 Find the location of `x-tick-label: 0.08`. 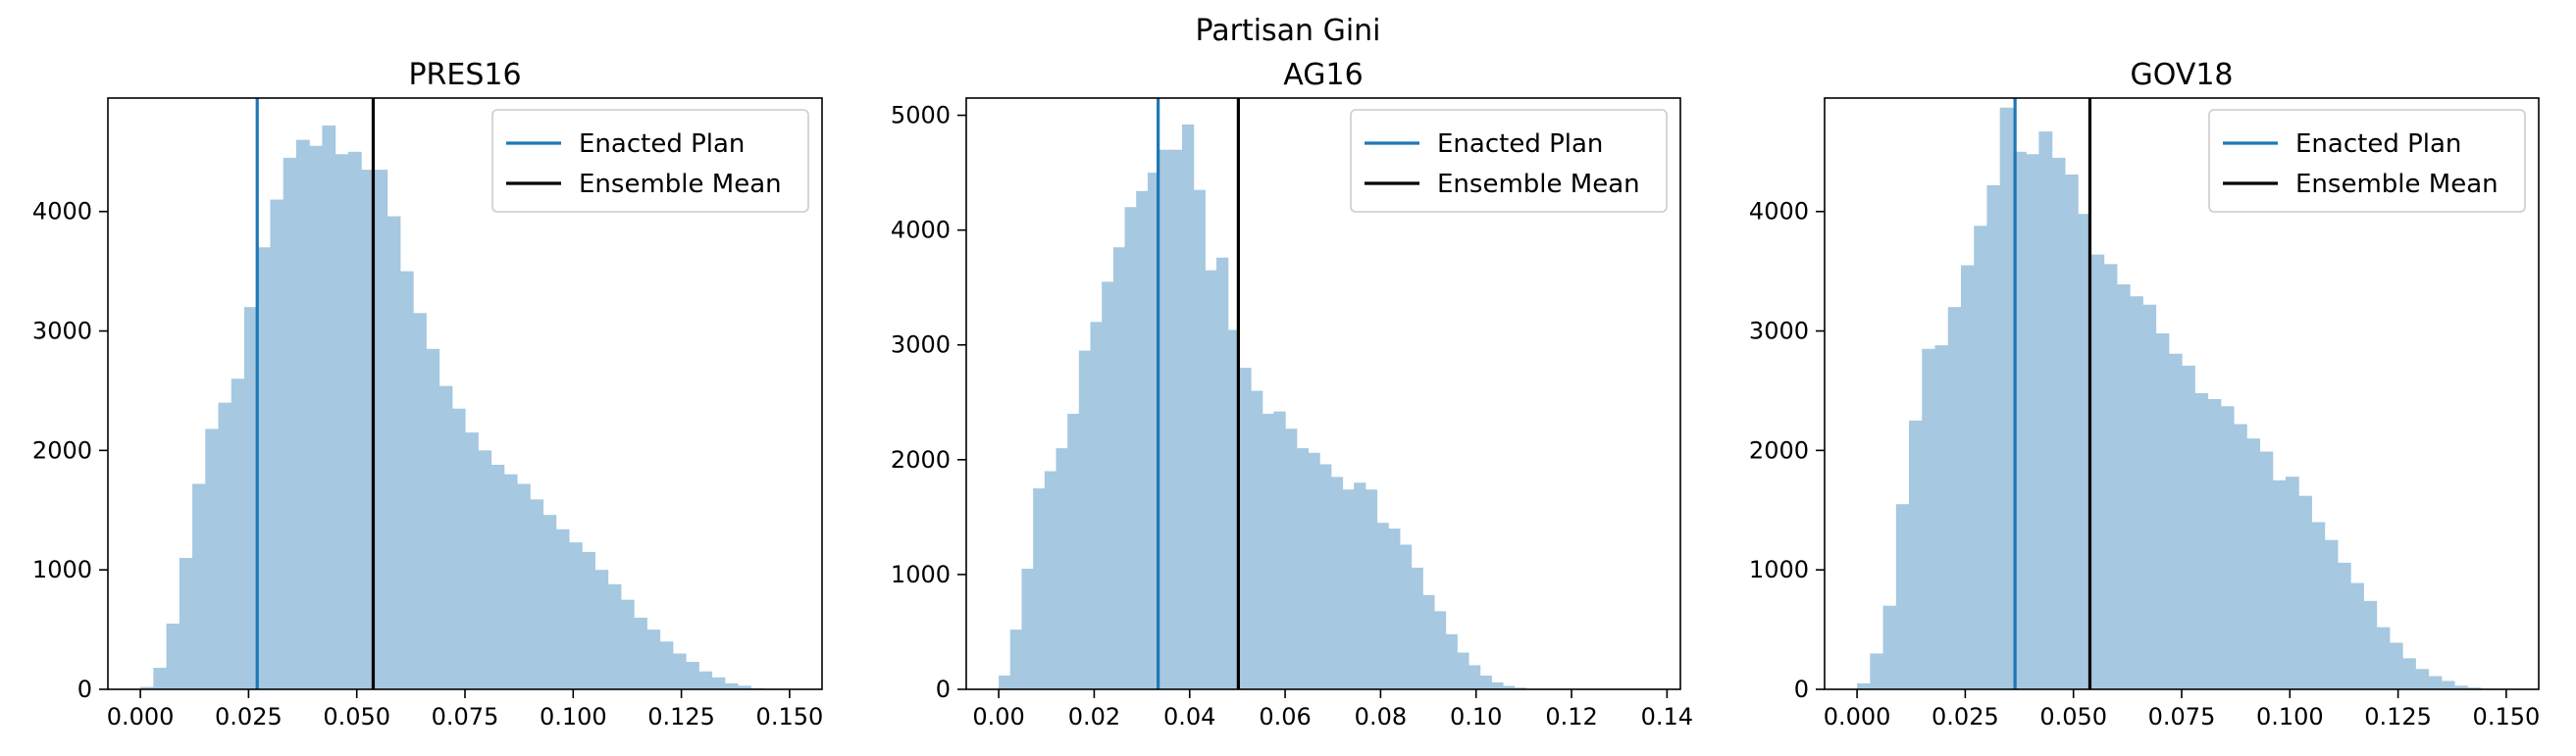

x-tick-label: 0.08 is located at coordinates (1381, 717).